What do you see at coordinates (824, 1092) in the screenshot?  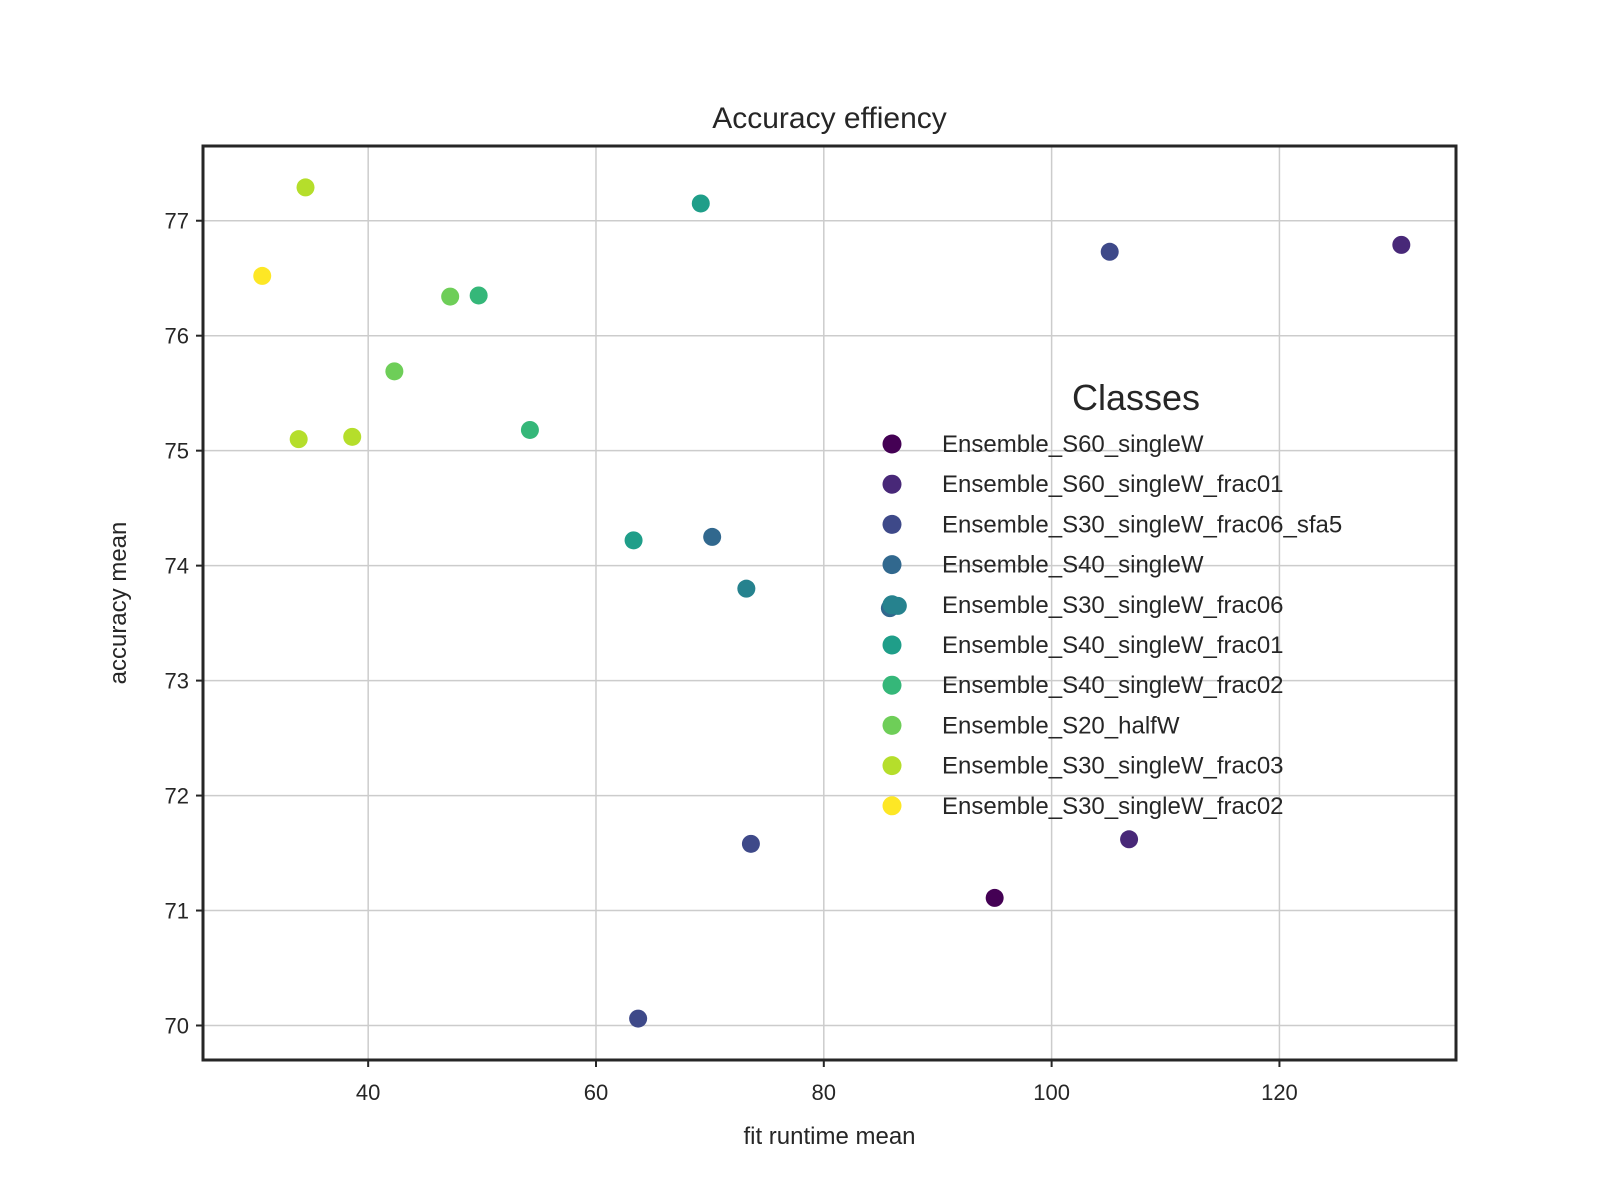 I see `x-tick-label: 80` at bounding box center [824, 1092].